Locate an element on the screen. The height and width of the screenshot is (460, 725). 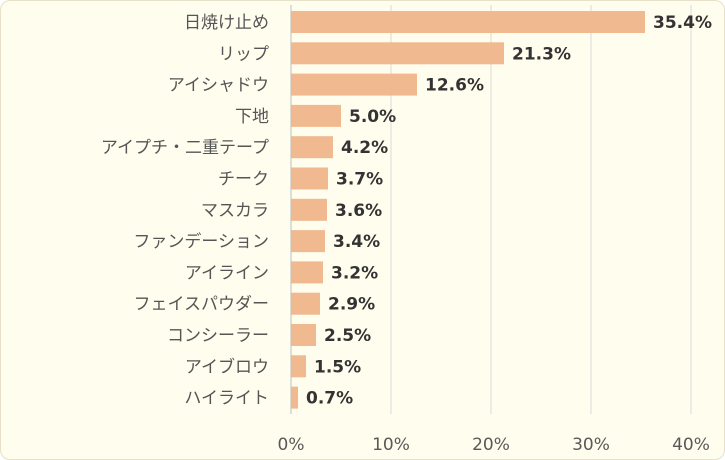
category-label: アイプチ・二重テープ is located at coordinates (185, 148).